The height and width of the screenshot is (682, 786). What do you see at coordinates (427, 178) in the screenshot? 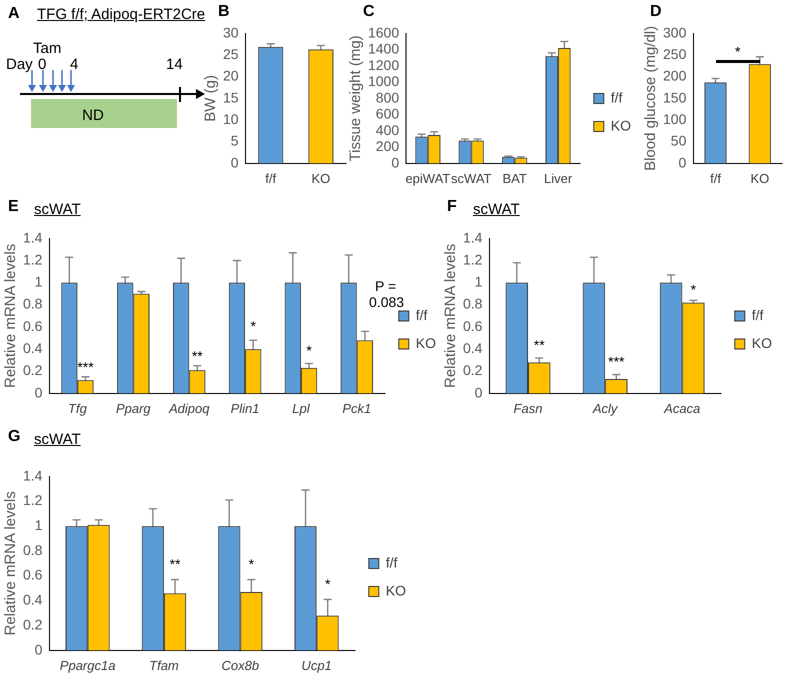
I see `x-tick-label: epiWAT` at bounding box center [427, 178].